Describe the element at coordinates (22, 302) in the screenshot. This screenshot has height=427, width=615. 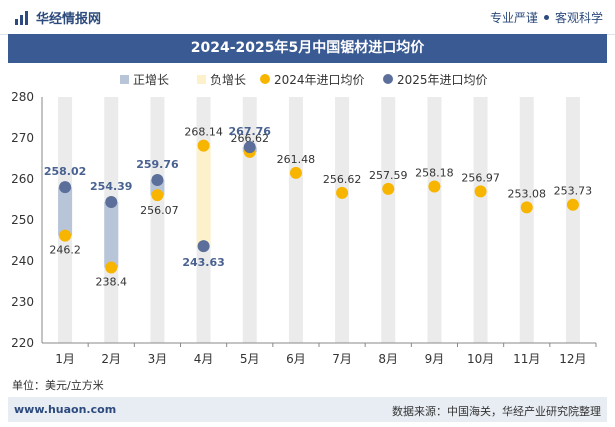
I see `y-tick-label: 230` at that location.